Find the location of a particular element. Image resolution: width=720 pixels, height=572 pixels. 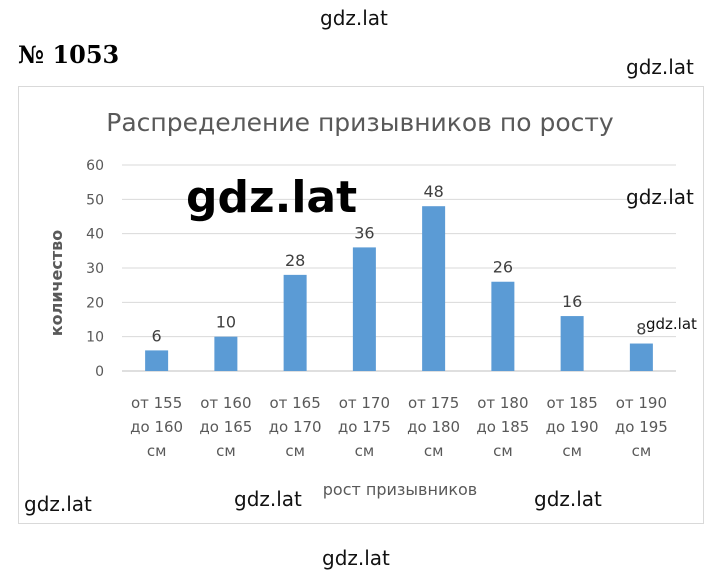

data-label: 8 is located at coordinates (641, 329).